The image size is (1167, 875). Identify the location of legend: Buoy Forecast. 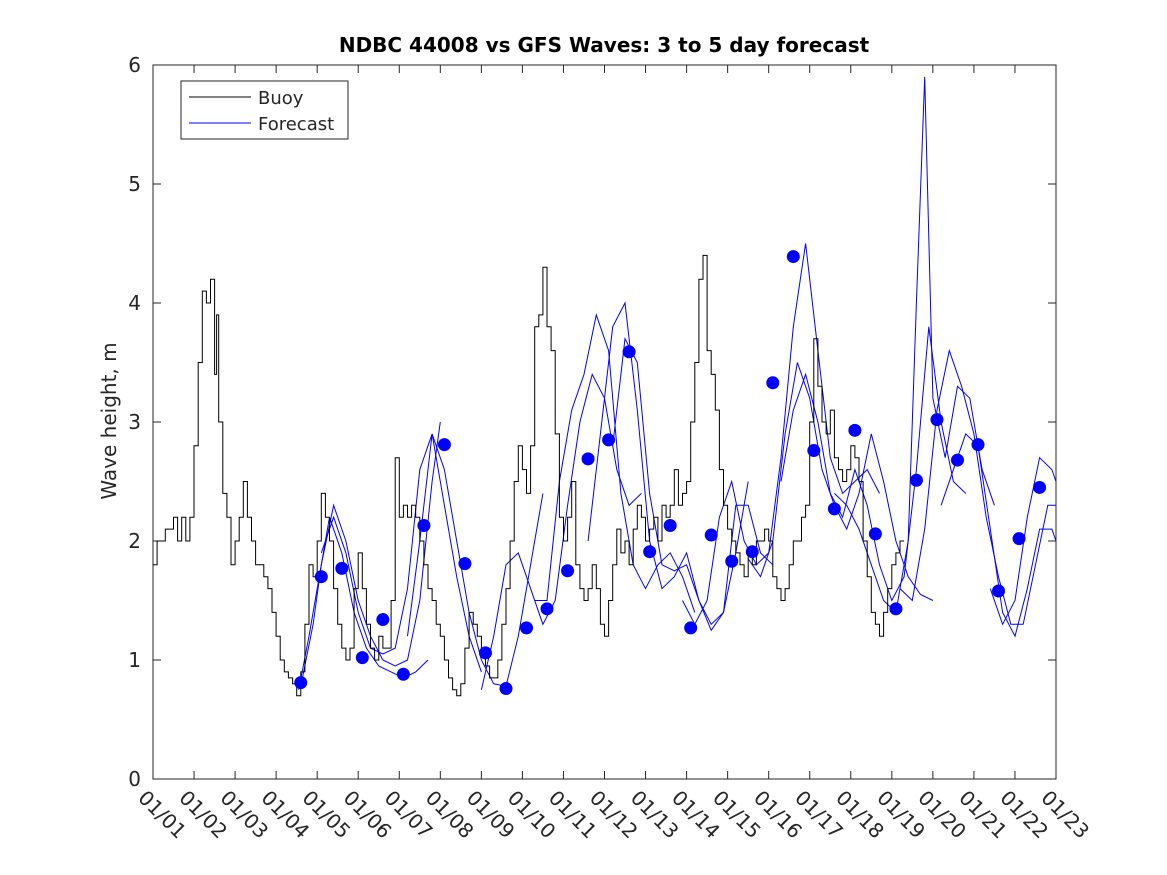
(264, 110).